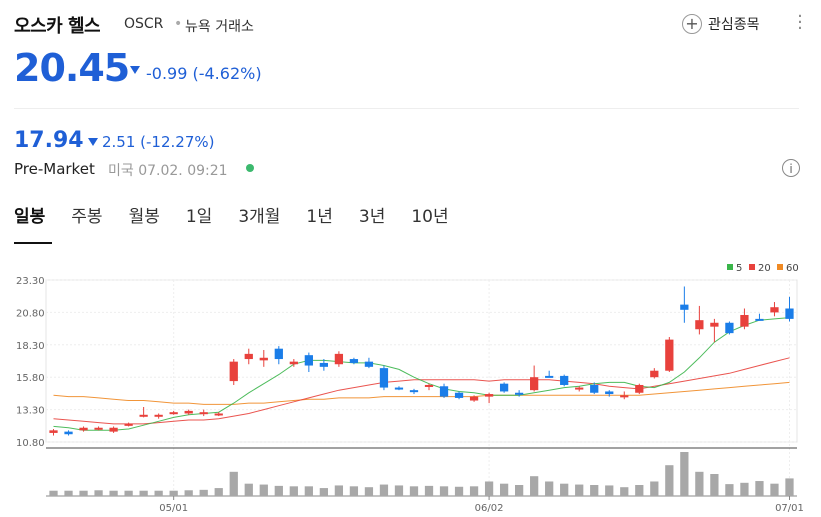 Image resolution: width=821 pixels, height=517 pixels. I want to click on legend-label: 60, so click(792, 268).